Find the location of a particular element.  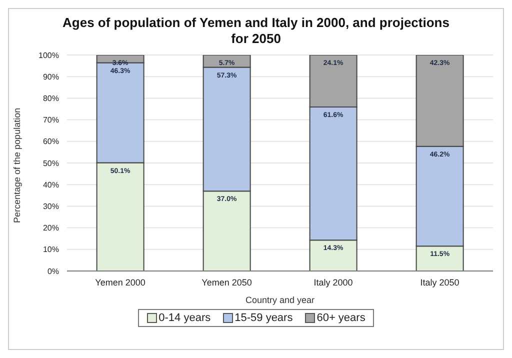

y-tick-label: 100% is located at coordinates (48, 55).